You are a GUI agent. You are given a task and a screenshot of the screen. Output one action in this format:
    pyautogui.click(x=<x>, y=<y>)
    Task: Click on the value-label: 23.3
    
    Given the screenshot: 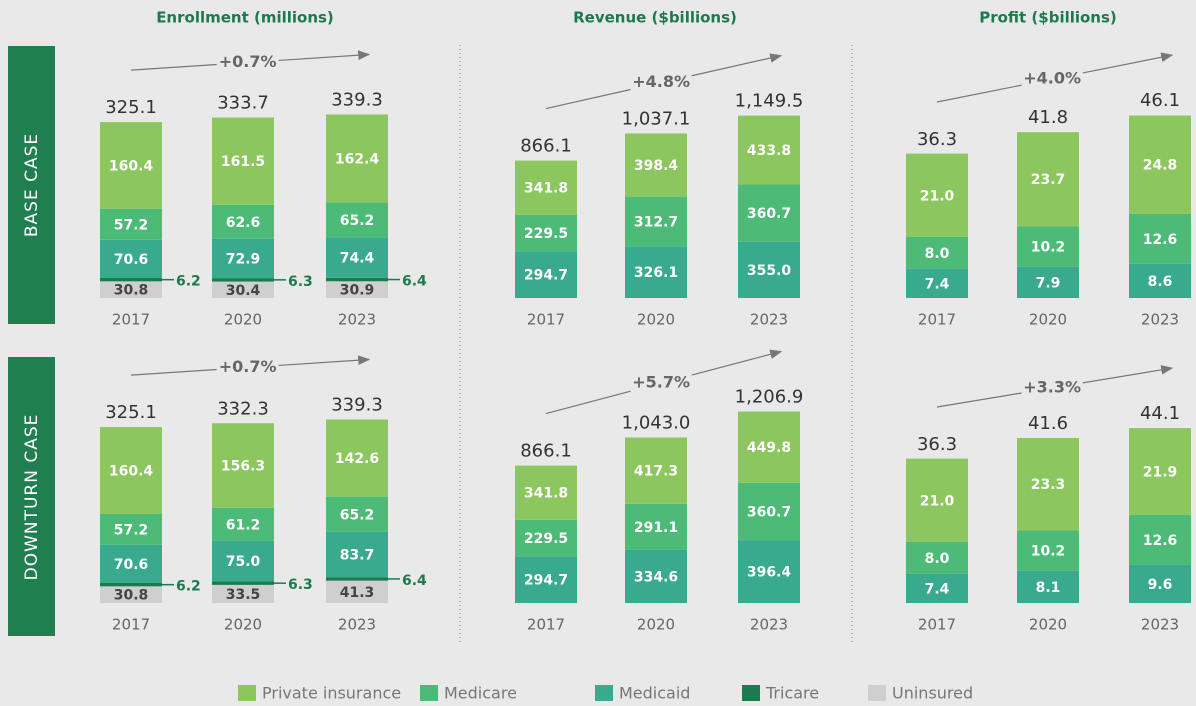 What is the action you would take?
    pyautogui.click(x=1048, y=485)
    